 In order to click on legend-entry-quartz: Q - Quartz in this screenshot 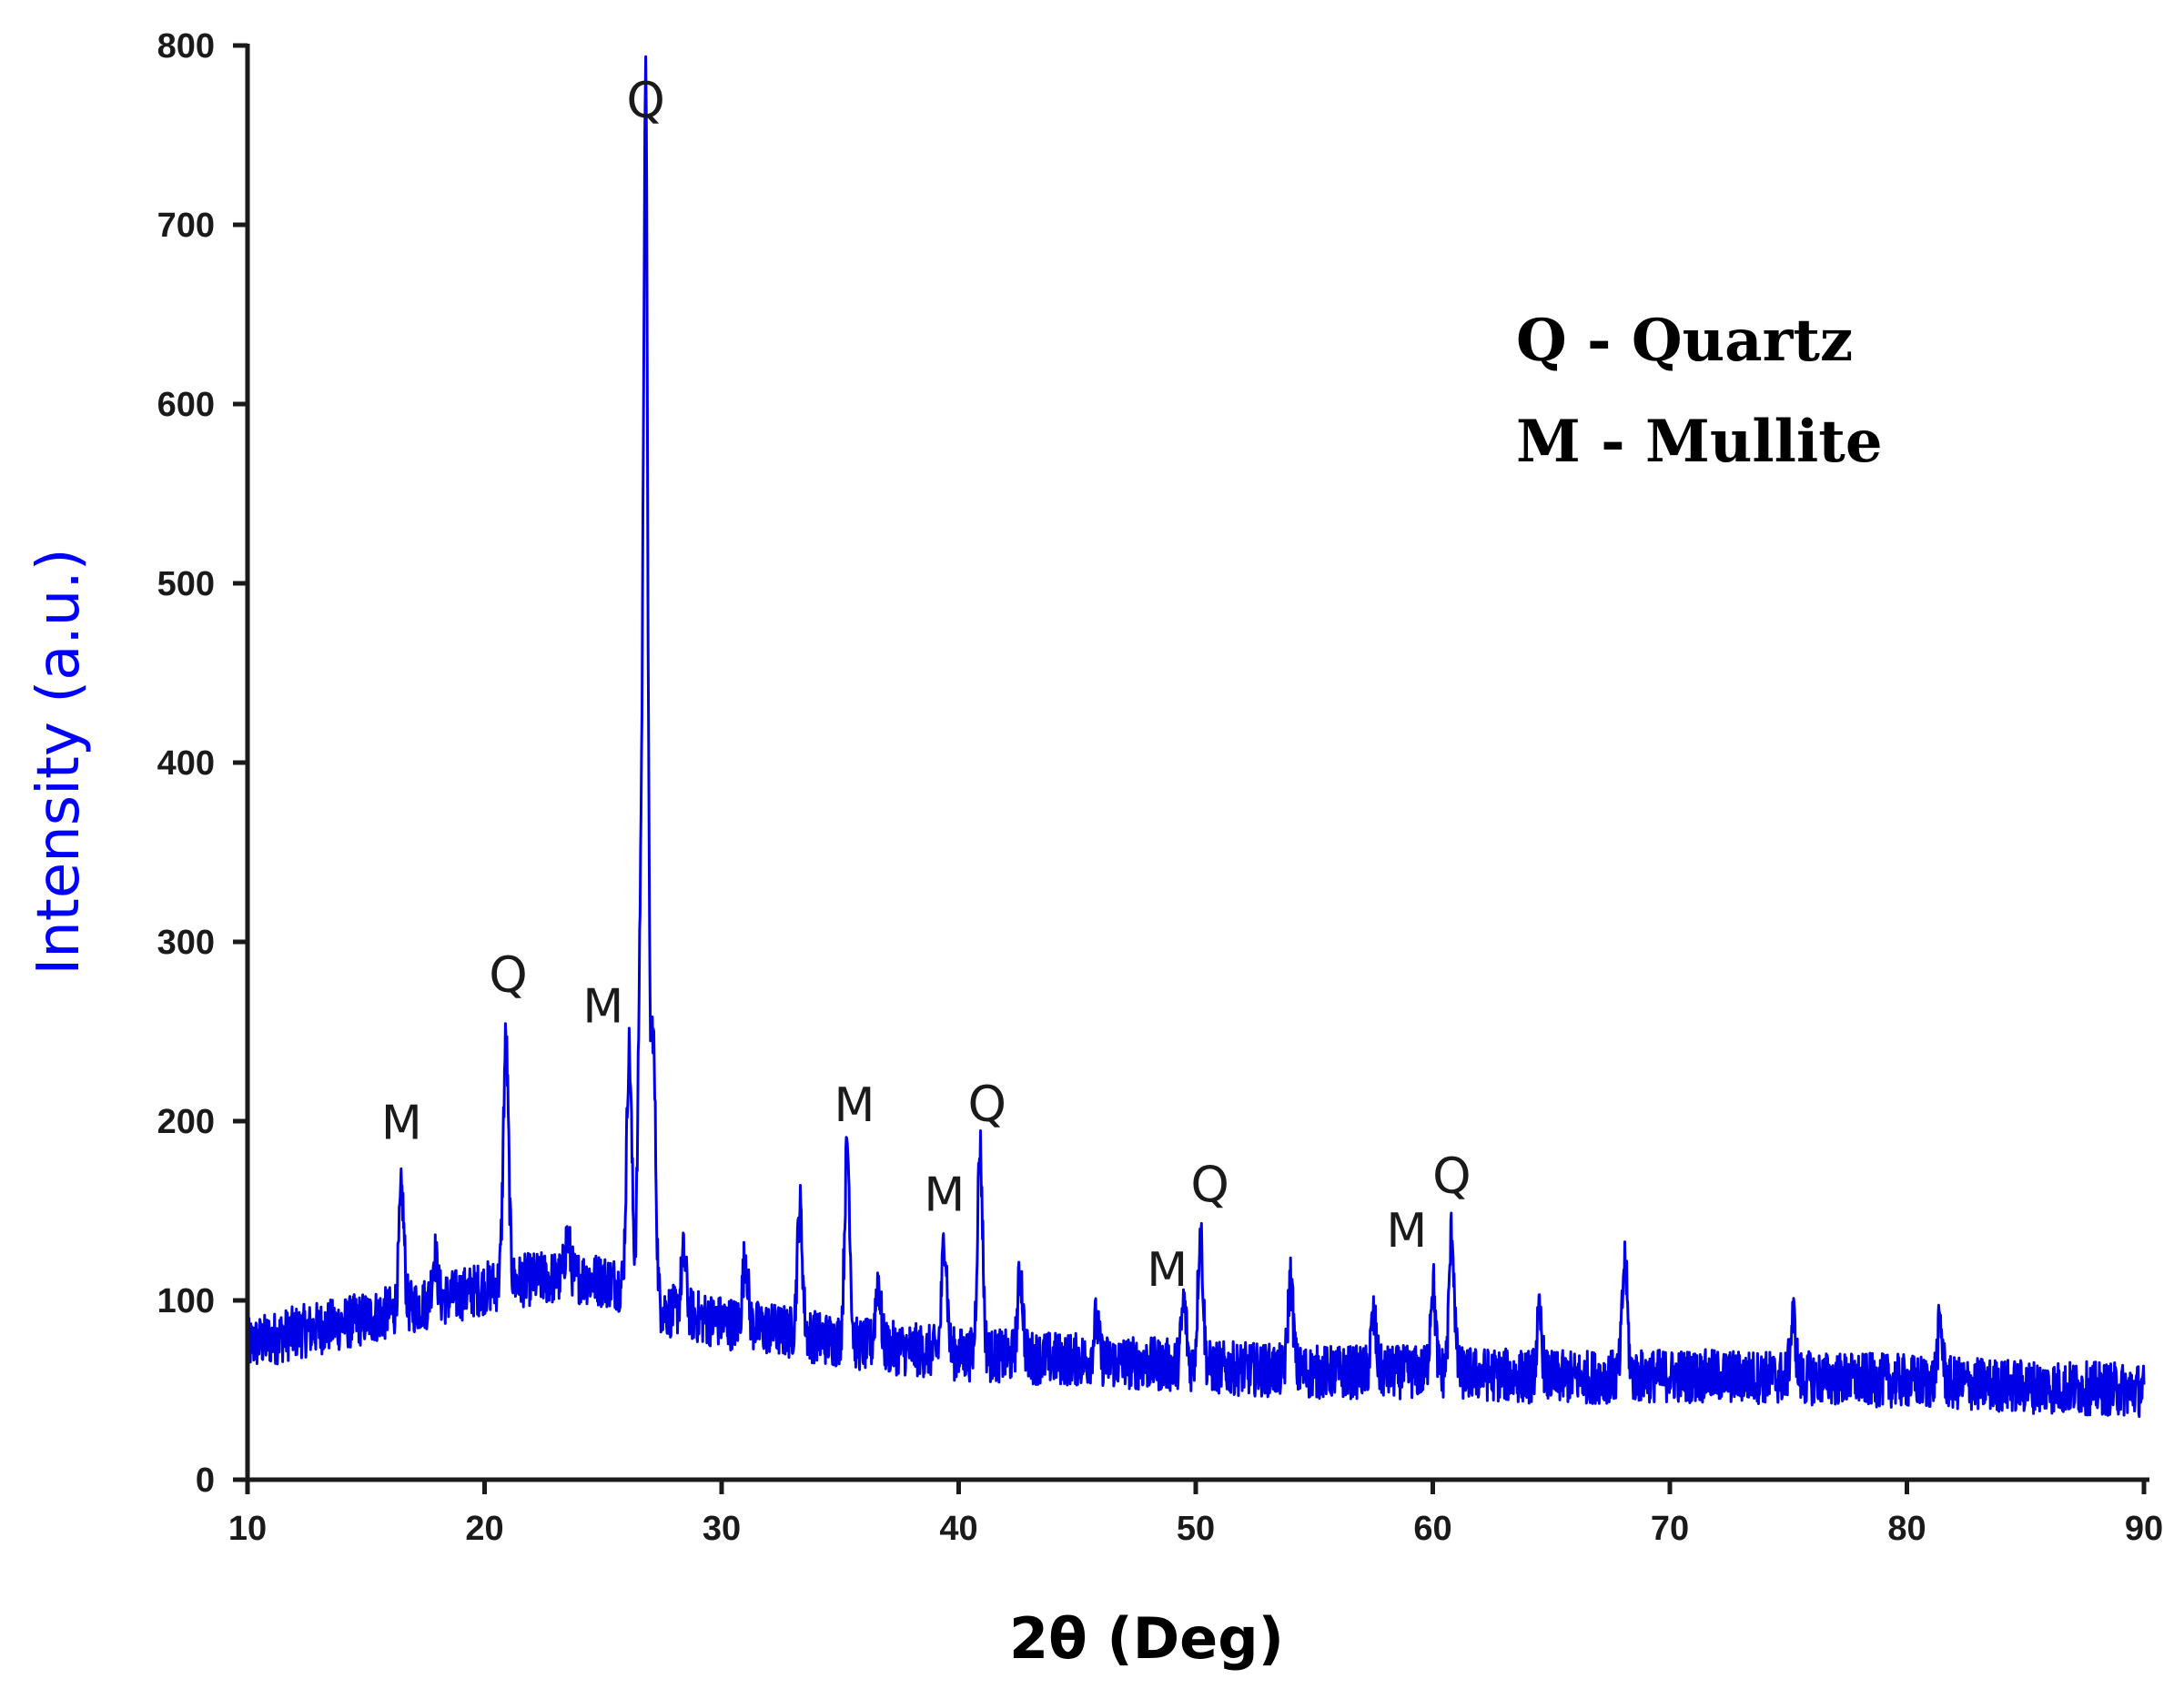, I will do `click(1685, 341)`.